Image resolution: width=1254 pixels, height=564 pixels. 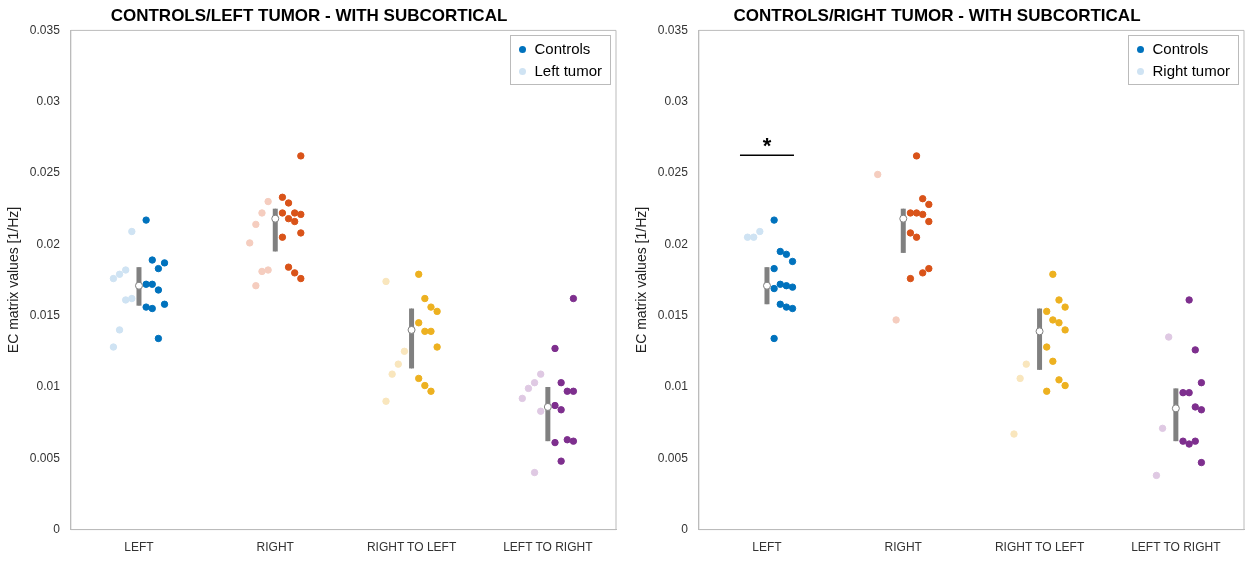 I want to click on chart-title: CONTROLS/LEFT TUMOR - WITH SUBCORTICAL, so click(x=309, y=15).